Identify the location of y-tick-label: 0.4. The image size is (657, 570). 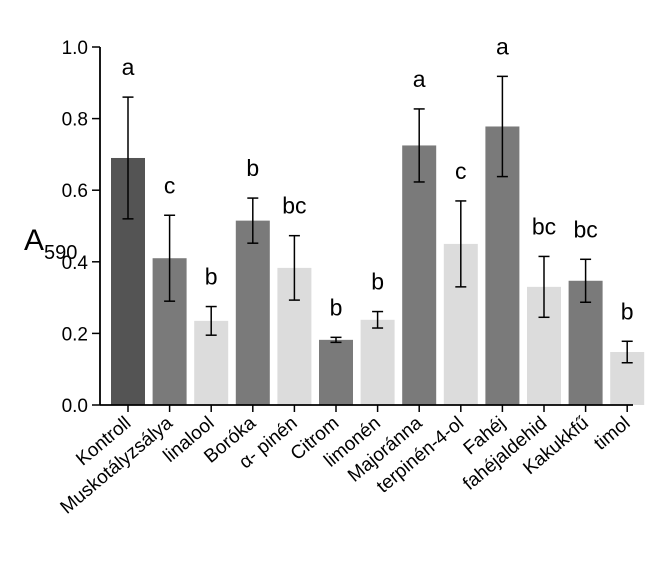
(75, 263).